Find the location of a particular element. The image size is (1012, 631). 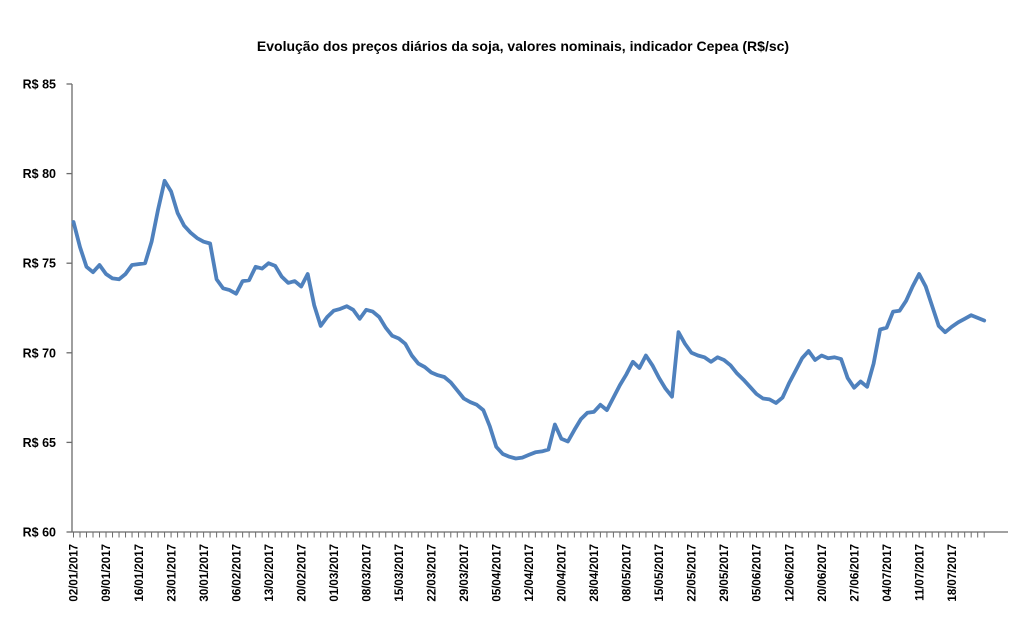

x-tick-label: 08/03/2017 is located at coordinates (367, 573).